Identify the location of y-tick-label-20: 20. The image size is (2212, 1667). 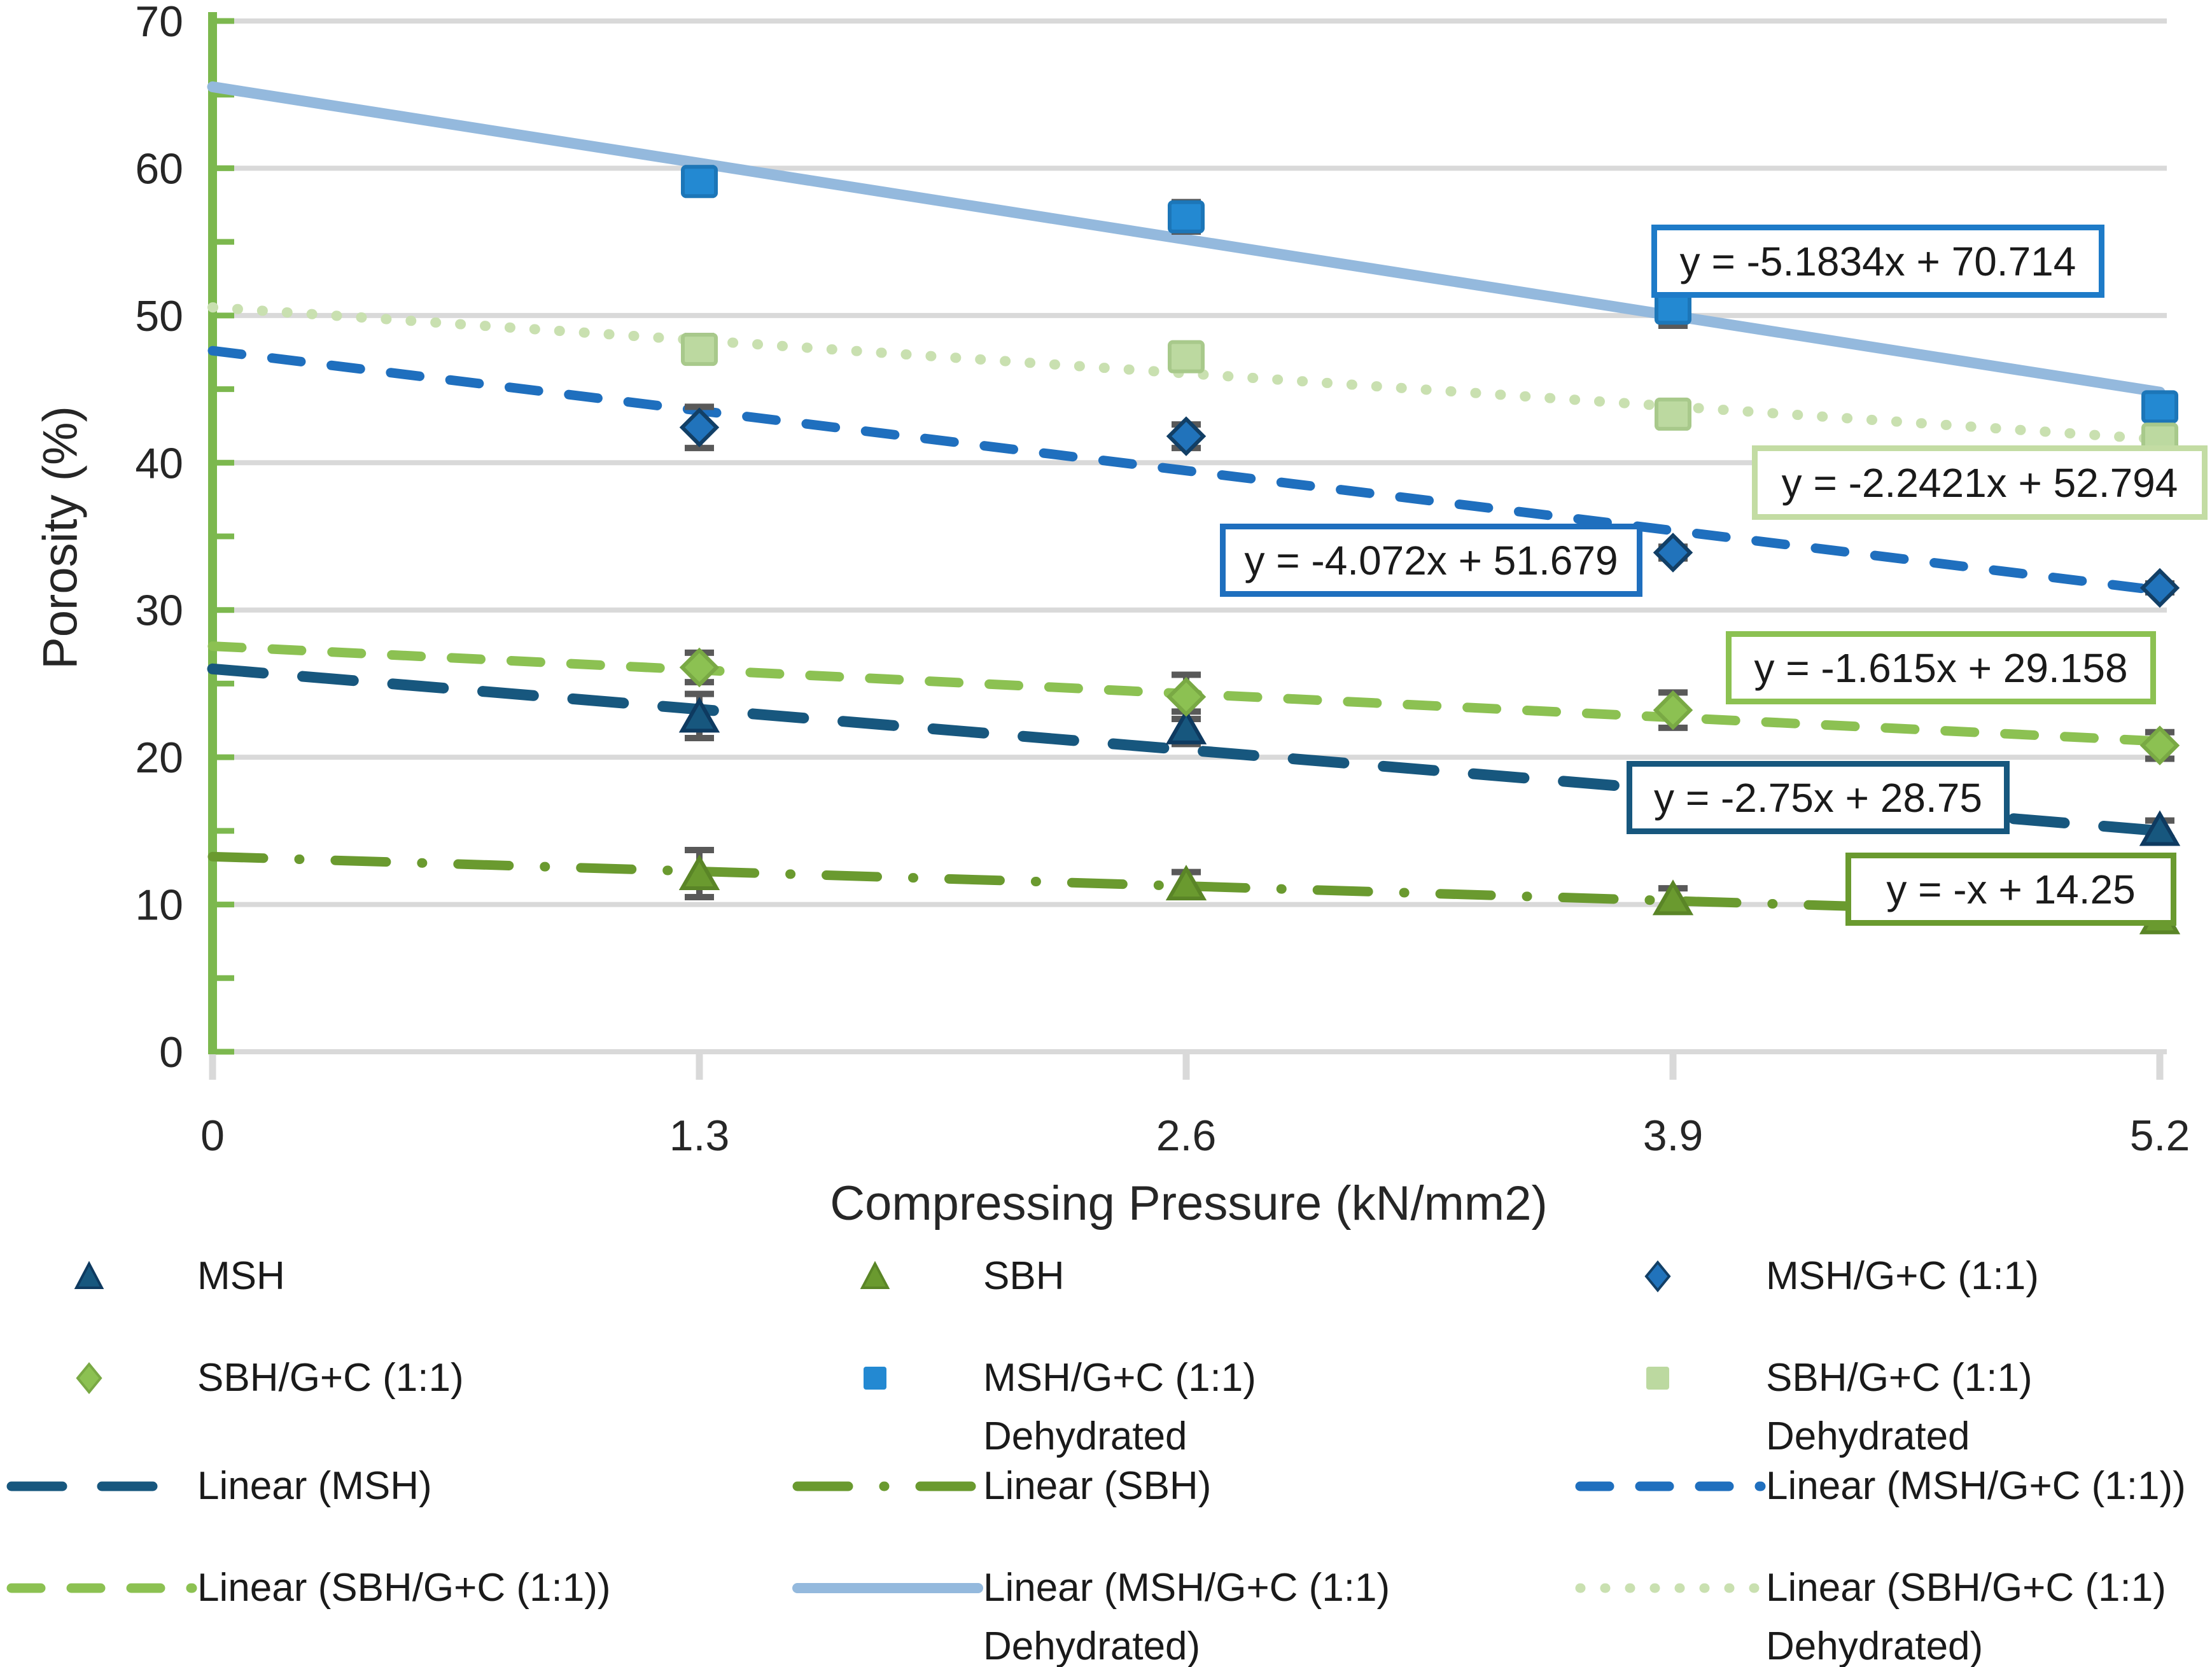
(159, 758).